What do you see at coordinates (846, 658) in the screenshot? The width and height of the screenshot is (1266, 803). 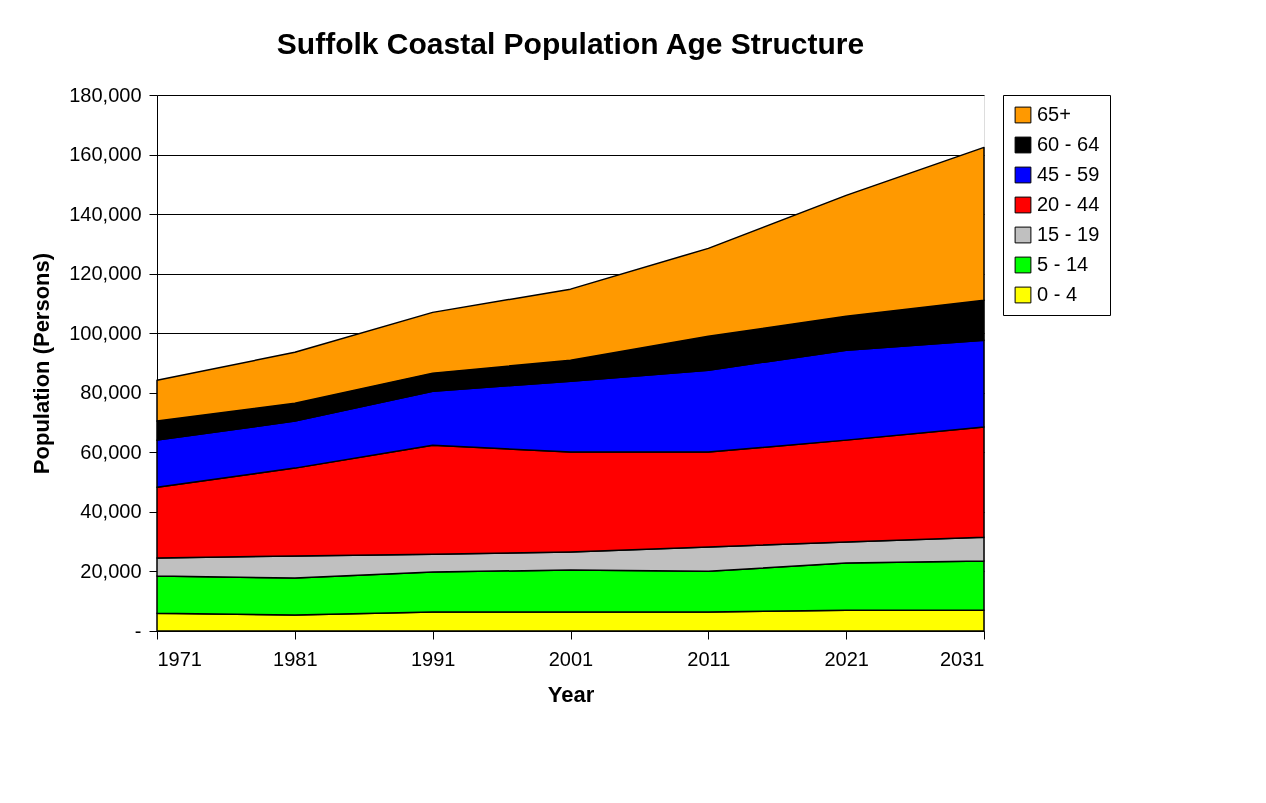 I see `x-tick-label: 2021` at bounding box center [846, 658].